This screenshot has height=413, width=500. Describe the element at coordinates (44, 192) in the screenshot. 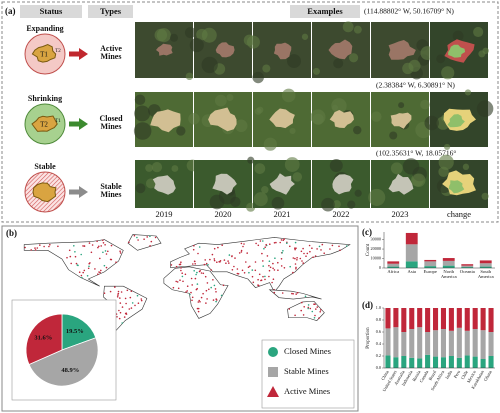

I see `mine-footprint` at that location.